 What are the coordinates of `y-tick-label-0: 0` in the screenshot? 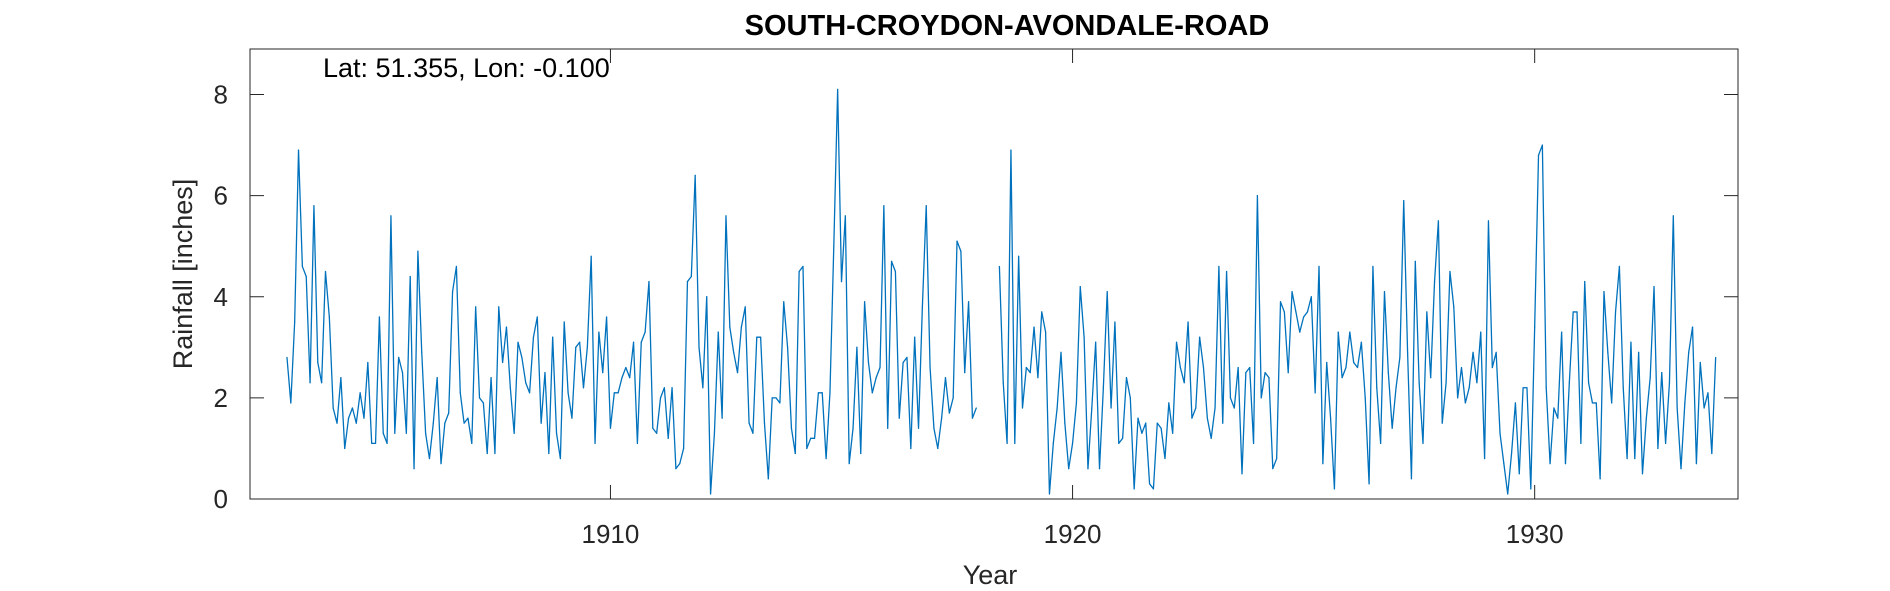 It's located at (221, 499).